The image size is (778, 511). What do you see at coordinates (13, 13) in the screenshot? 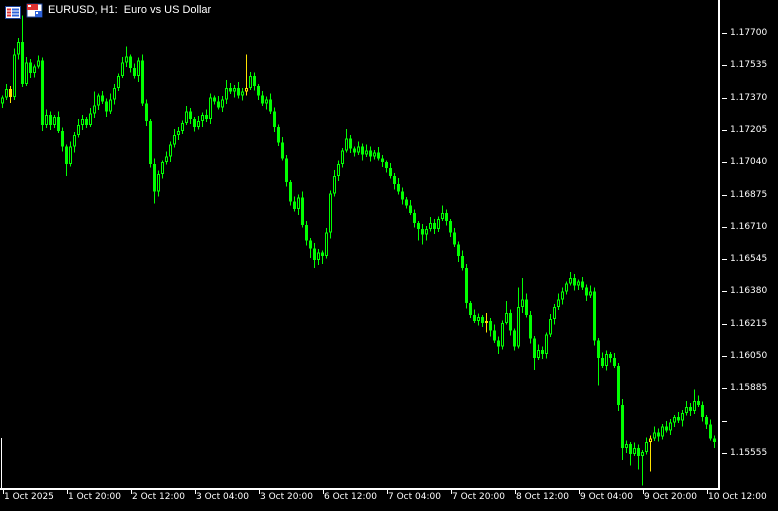
I see `market-watch-icon` at bounding box center [13, 13].